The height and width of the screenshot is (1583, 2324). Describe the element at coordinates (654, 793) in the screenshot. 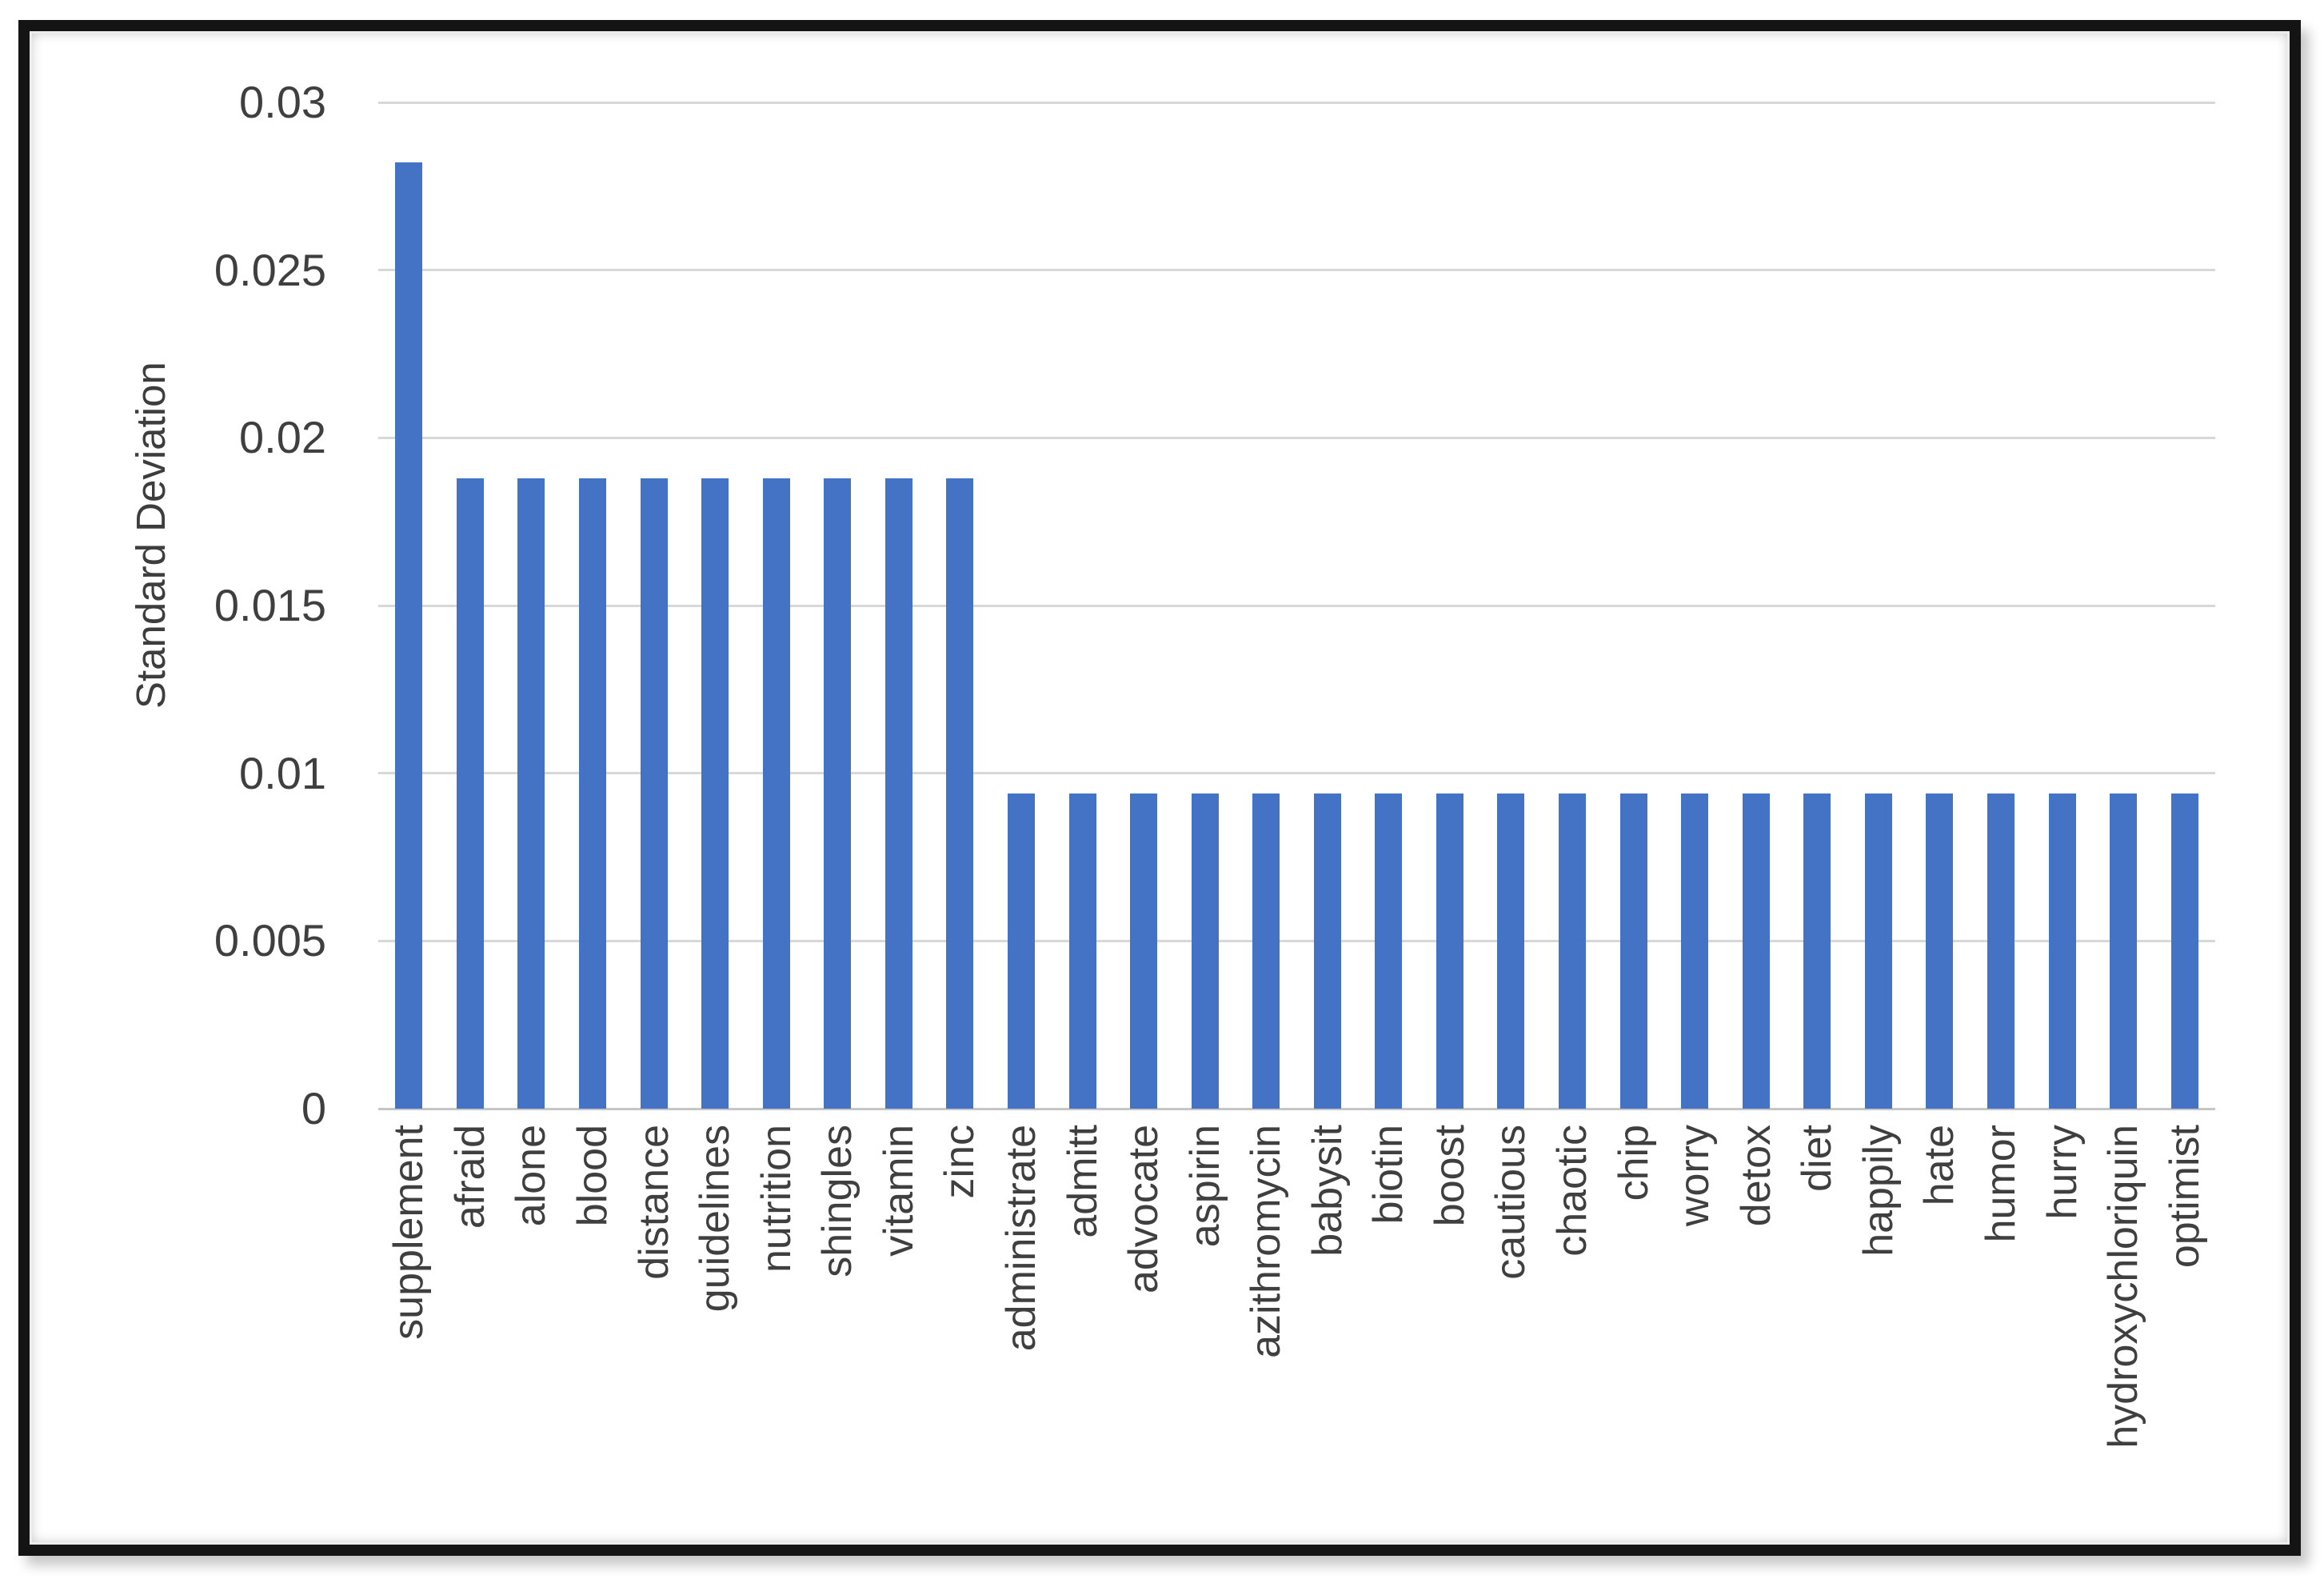

I see `bar-distance` at that location.